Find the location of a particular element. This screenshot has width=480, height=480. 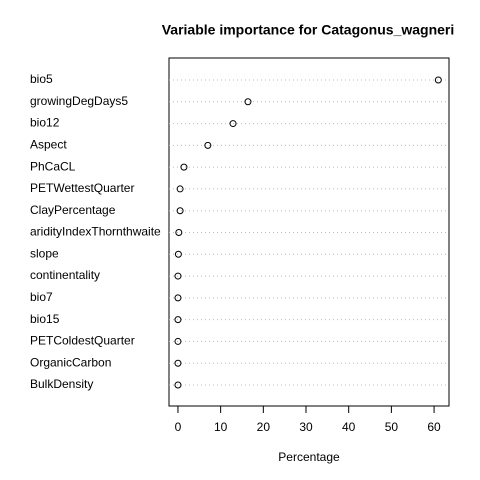

x-tick-label: 40 is located at coordinates (349, 427).